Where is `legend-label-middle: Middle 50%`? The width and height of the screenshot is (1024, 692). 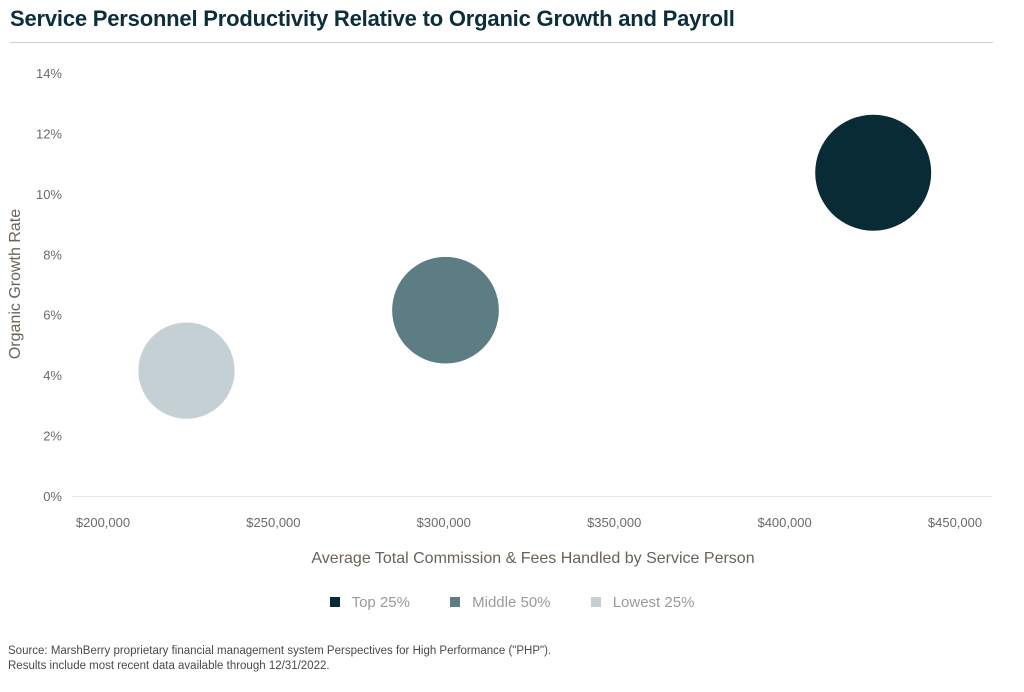 legend-label-middle: Middle 50% is located at coordinates (511, 602).